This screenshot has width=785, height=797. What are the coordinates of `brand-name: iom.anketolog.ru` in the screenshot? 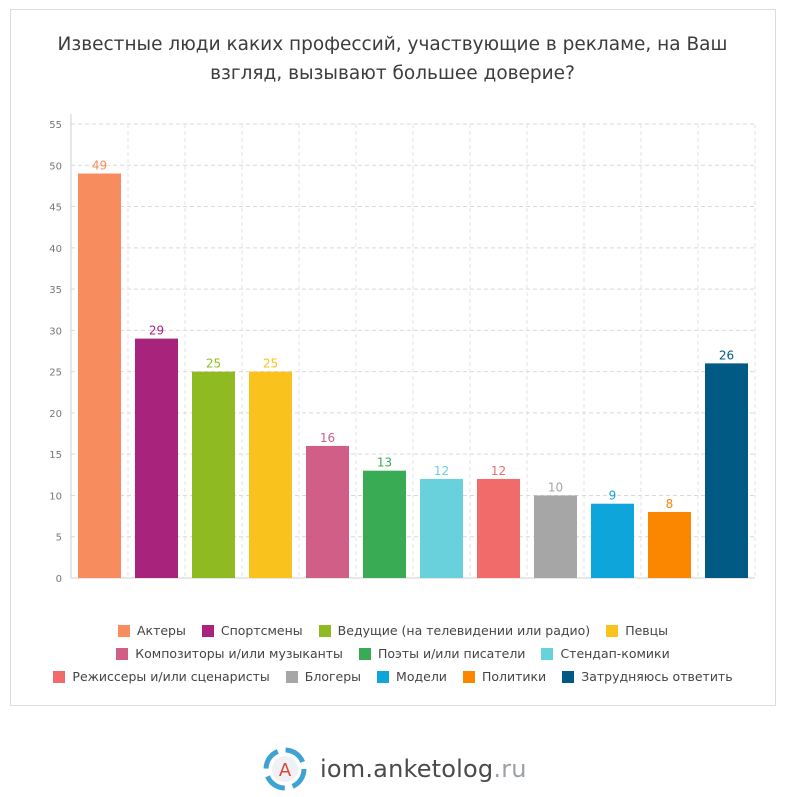 It's located at (423, 769).